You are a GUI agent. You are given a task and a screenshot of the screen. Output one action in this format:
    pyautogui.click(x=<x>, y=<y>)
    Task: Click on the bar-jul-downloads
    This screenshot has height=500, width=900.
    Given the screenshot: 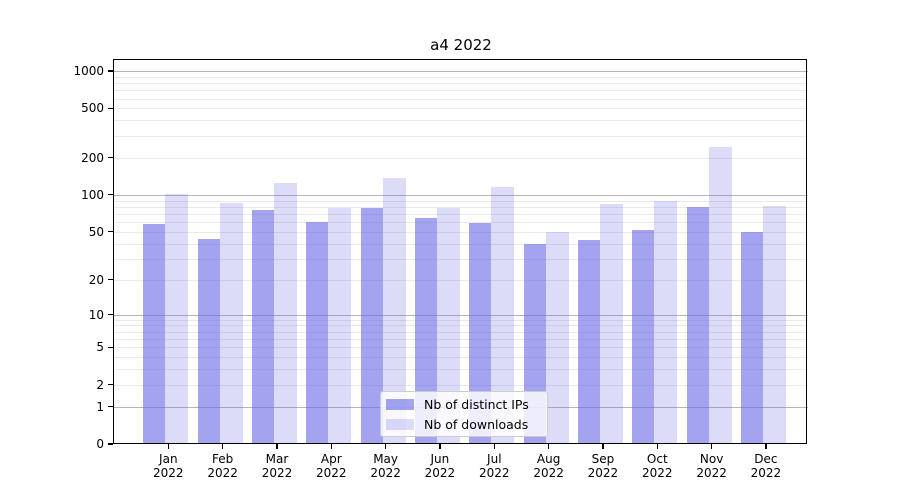 What is the action you would take?
    pyautogui.click(x=503, y=315)
    